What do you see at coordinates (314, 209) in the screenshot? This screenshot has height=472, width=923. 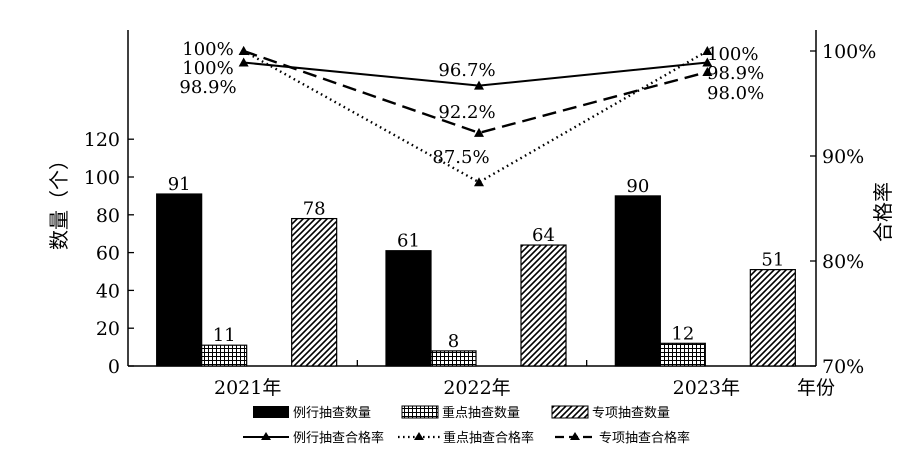 I see `bar-value-label: 78` at bounding box center [314, 209].